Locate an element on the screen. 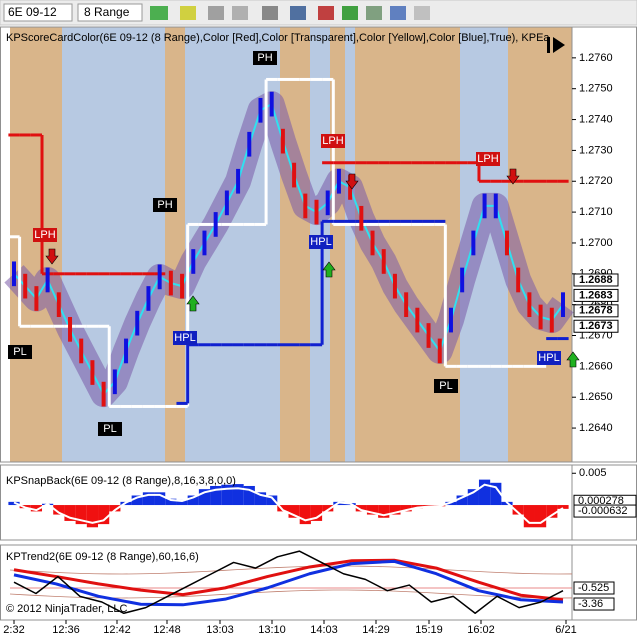 The image size is (637, 642). y-tick-label: 1.2720 is located at coordinates (596, 181).